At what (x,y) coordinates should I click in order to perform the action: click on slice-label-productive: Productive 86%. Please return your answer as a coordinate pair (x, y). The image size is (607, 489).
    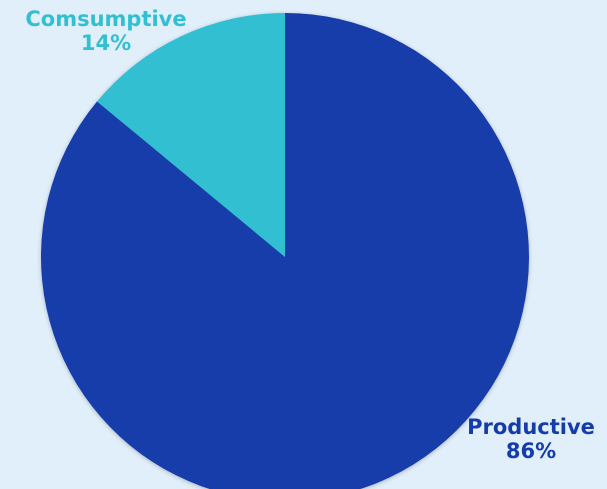
    Looking at the image, I should click on (531, 439).